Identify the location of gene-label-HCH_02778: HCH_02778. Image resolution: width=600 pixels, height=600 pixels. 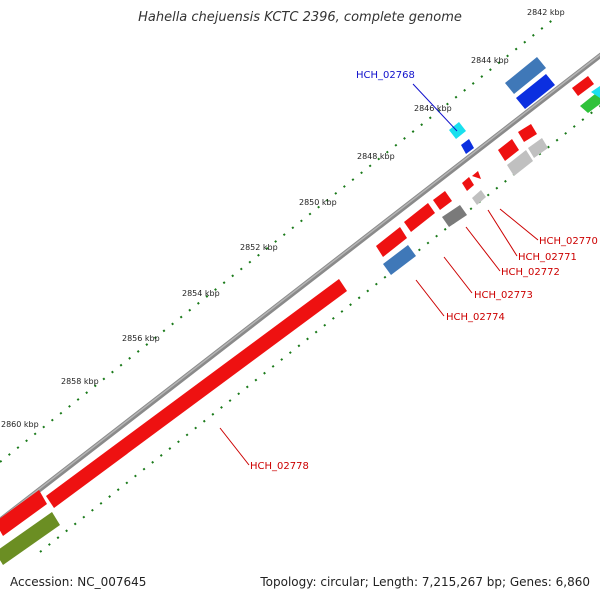
(279, 466).